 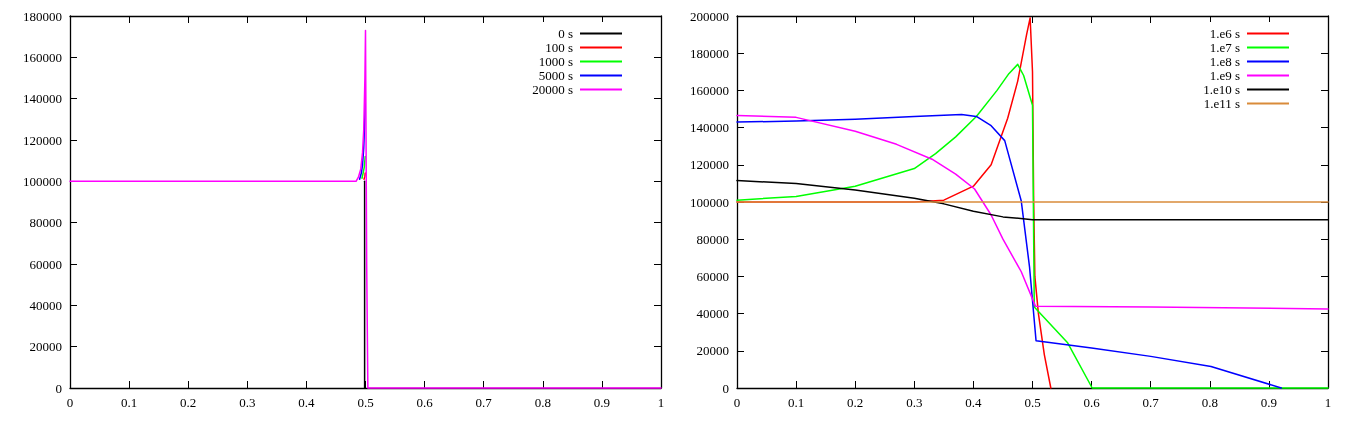 I want to click on y-tick-label: 200000, so click(x=709, y=16).